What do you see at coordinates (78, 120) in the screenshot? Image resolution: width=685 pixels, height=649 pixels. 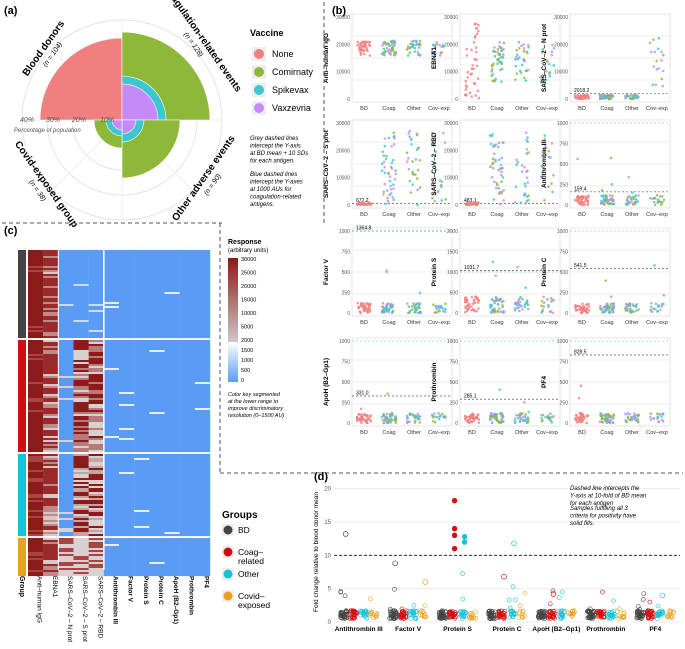 I see `radial-tick: 20%` at bounding box center [78, 120].